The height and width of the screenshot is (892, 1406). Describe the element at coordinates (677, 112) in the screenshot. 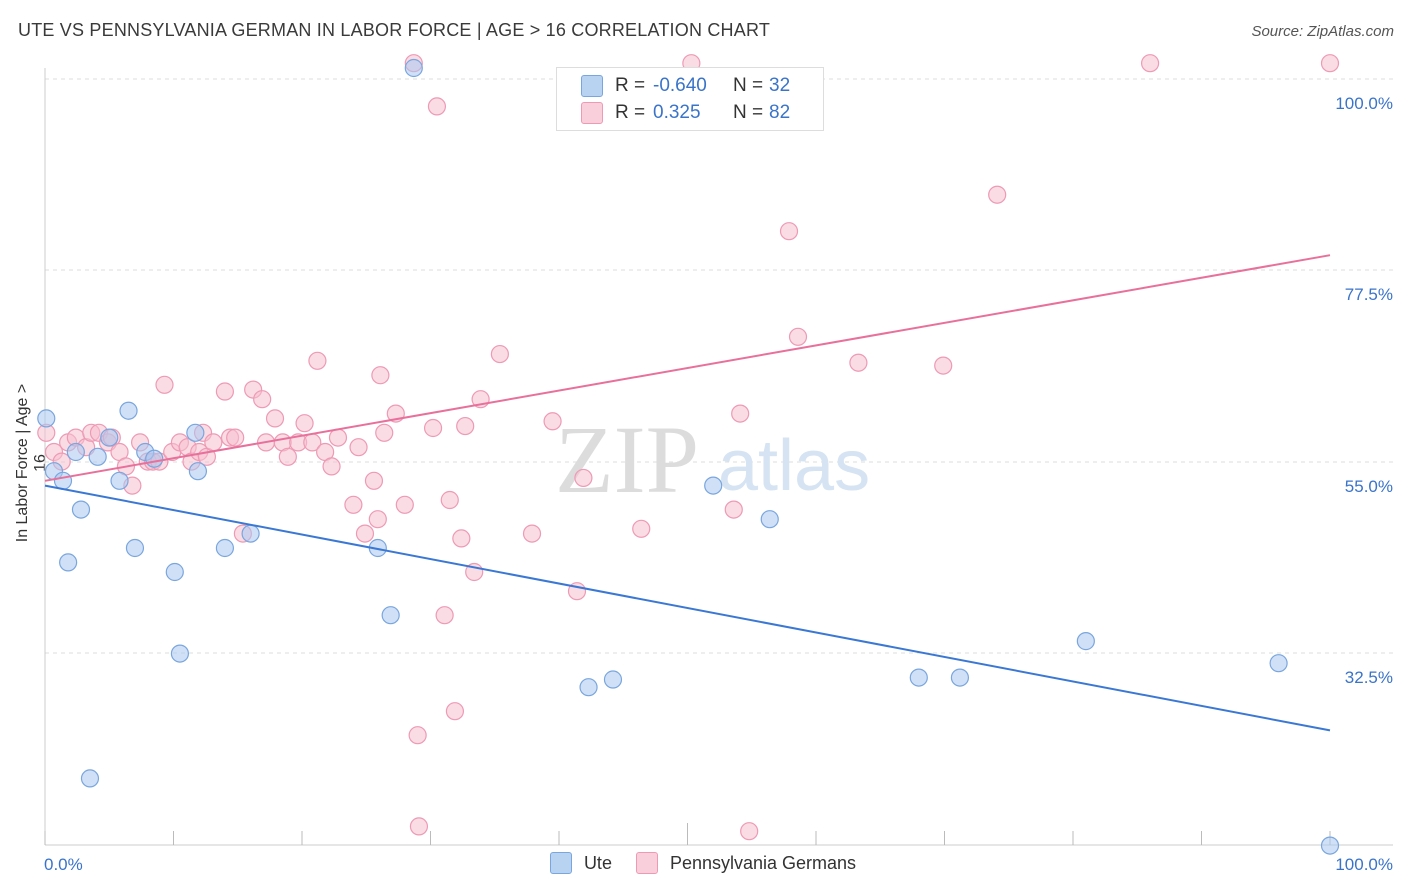

I see `r-value: 0.325` at that location.